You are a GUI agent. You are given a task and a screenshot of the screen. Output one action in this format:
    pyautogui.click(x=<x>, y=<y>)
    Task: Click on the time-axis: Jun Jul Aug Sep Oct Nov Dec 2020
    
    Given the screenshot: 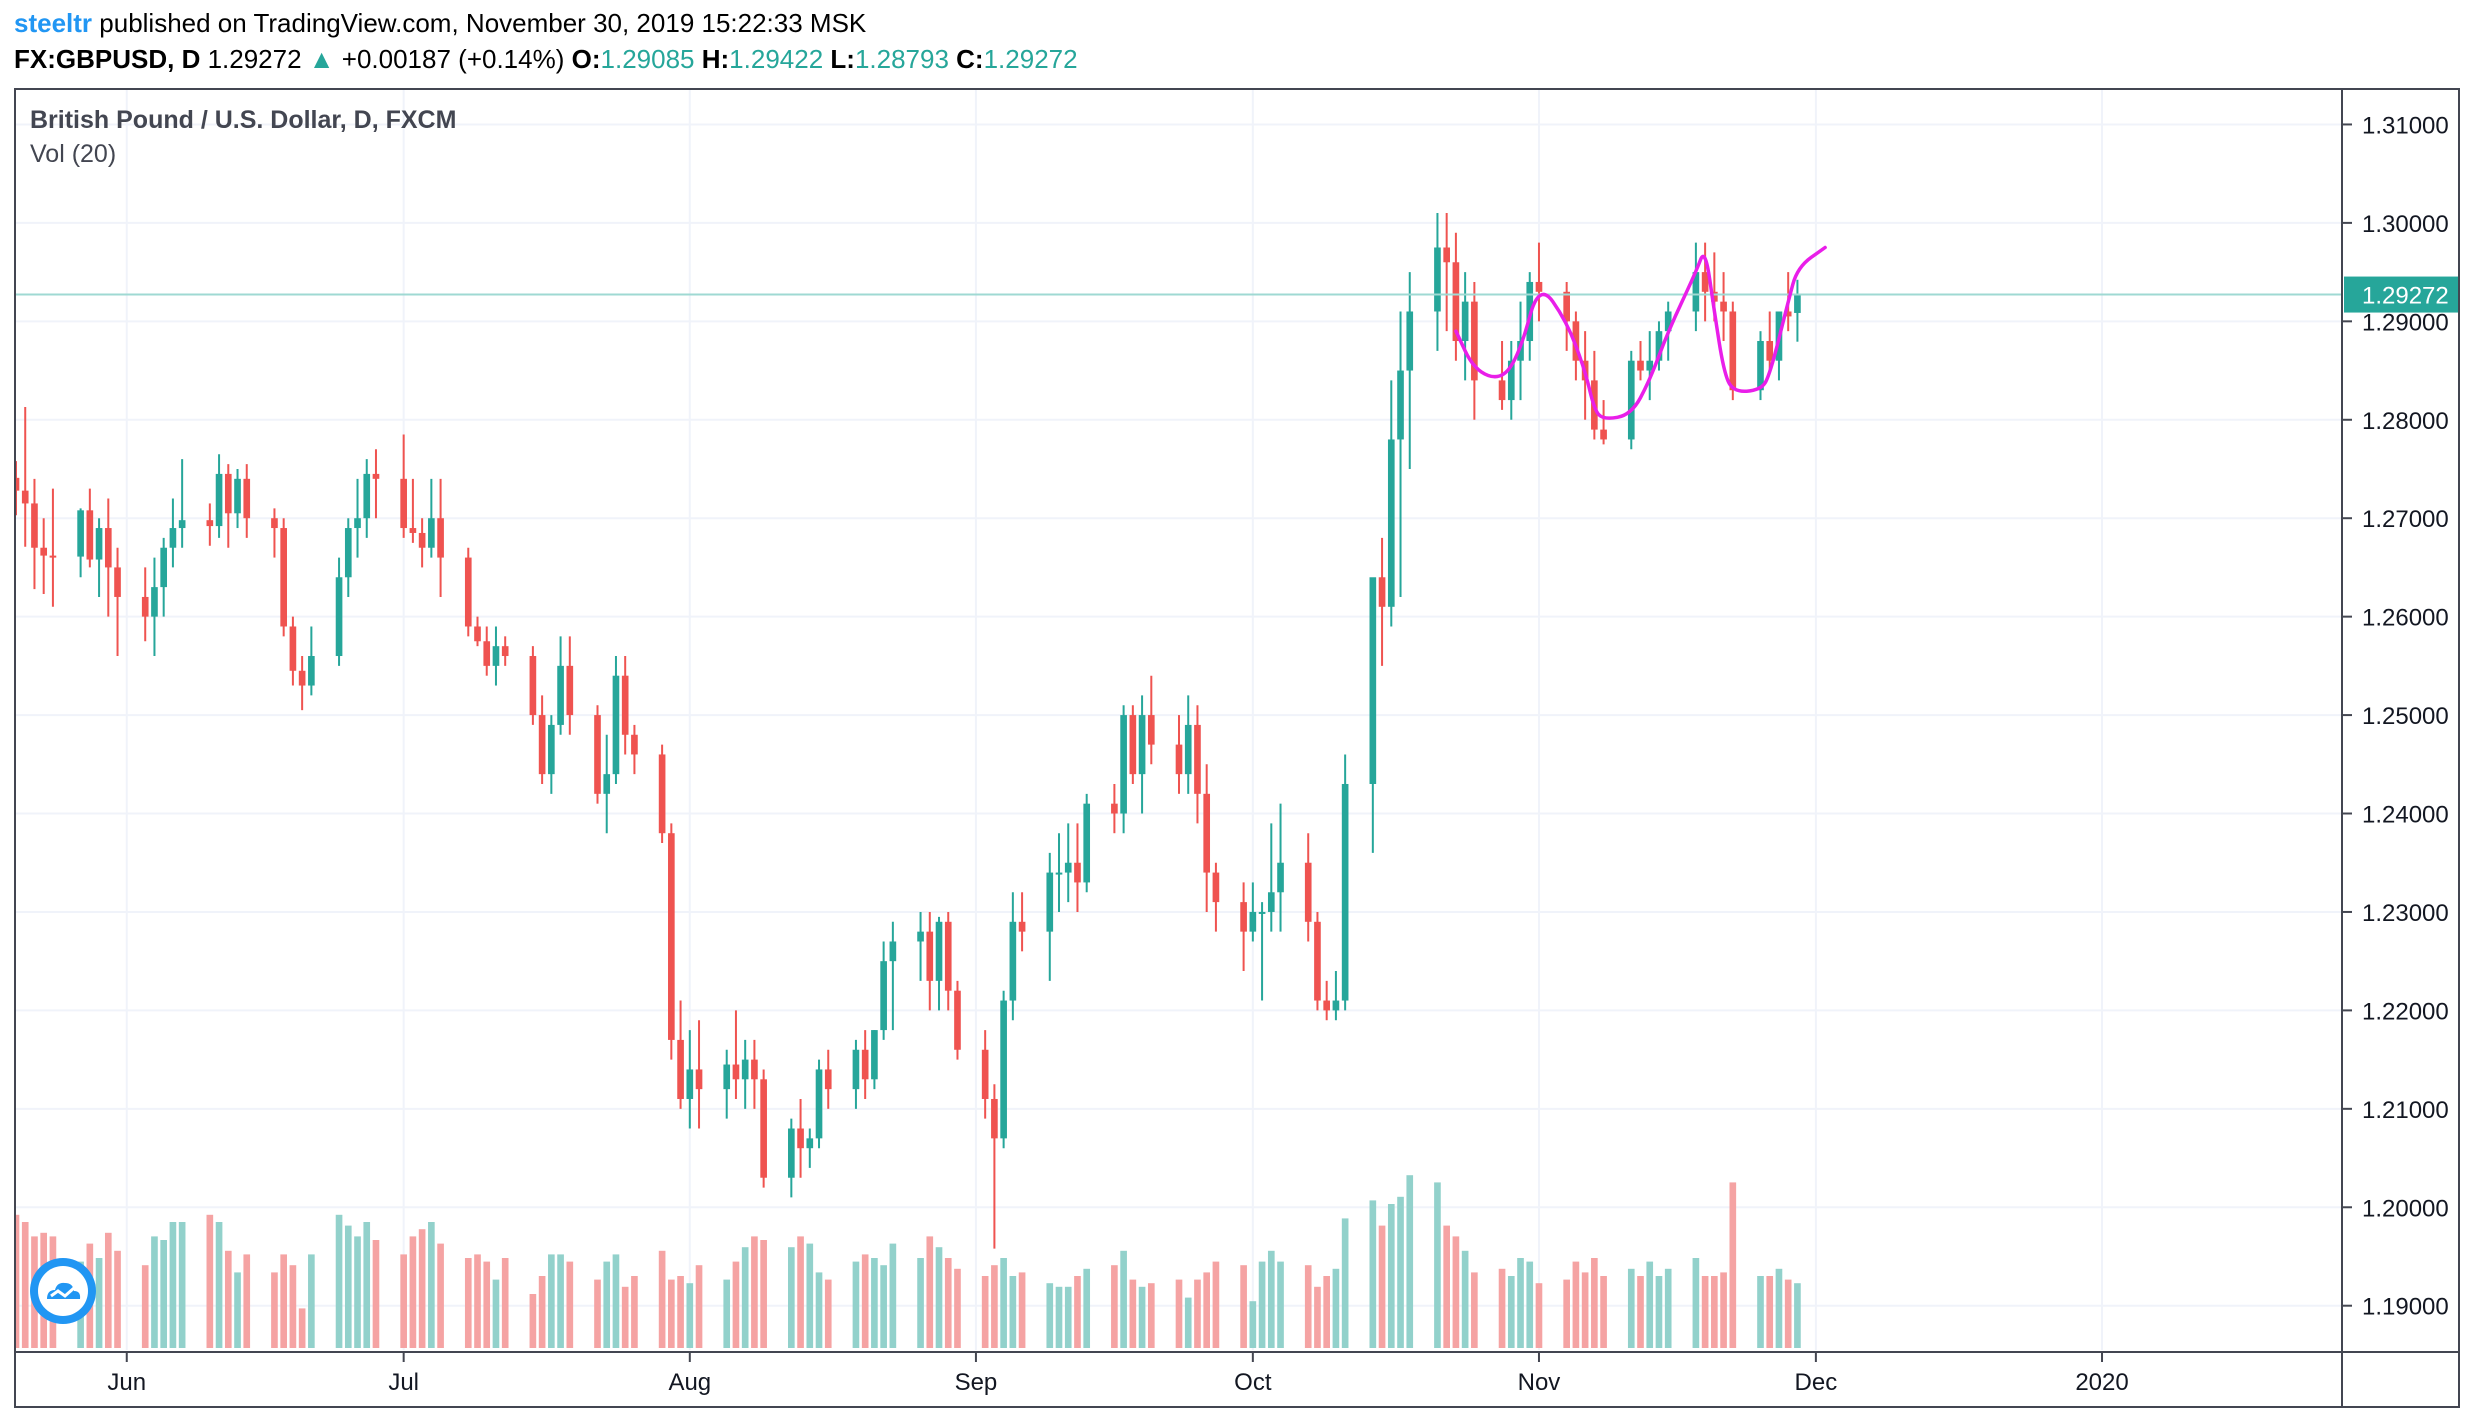 What is the action you would take?
    pyautogui.click(x=1237, y=1373)
    